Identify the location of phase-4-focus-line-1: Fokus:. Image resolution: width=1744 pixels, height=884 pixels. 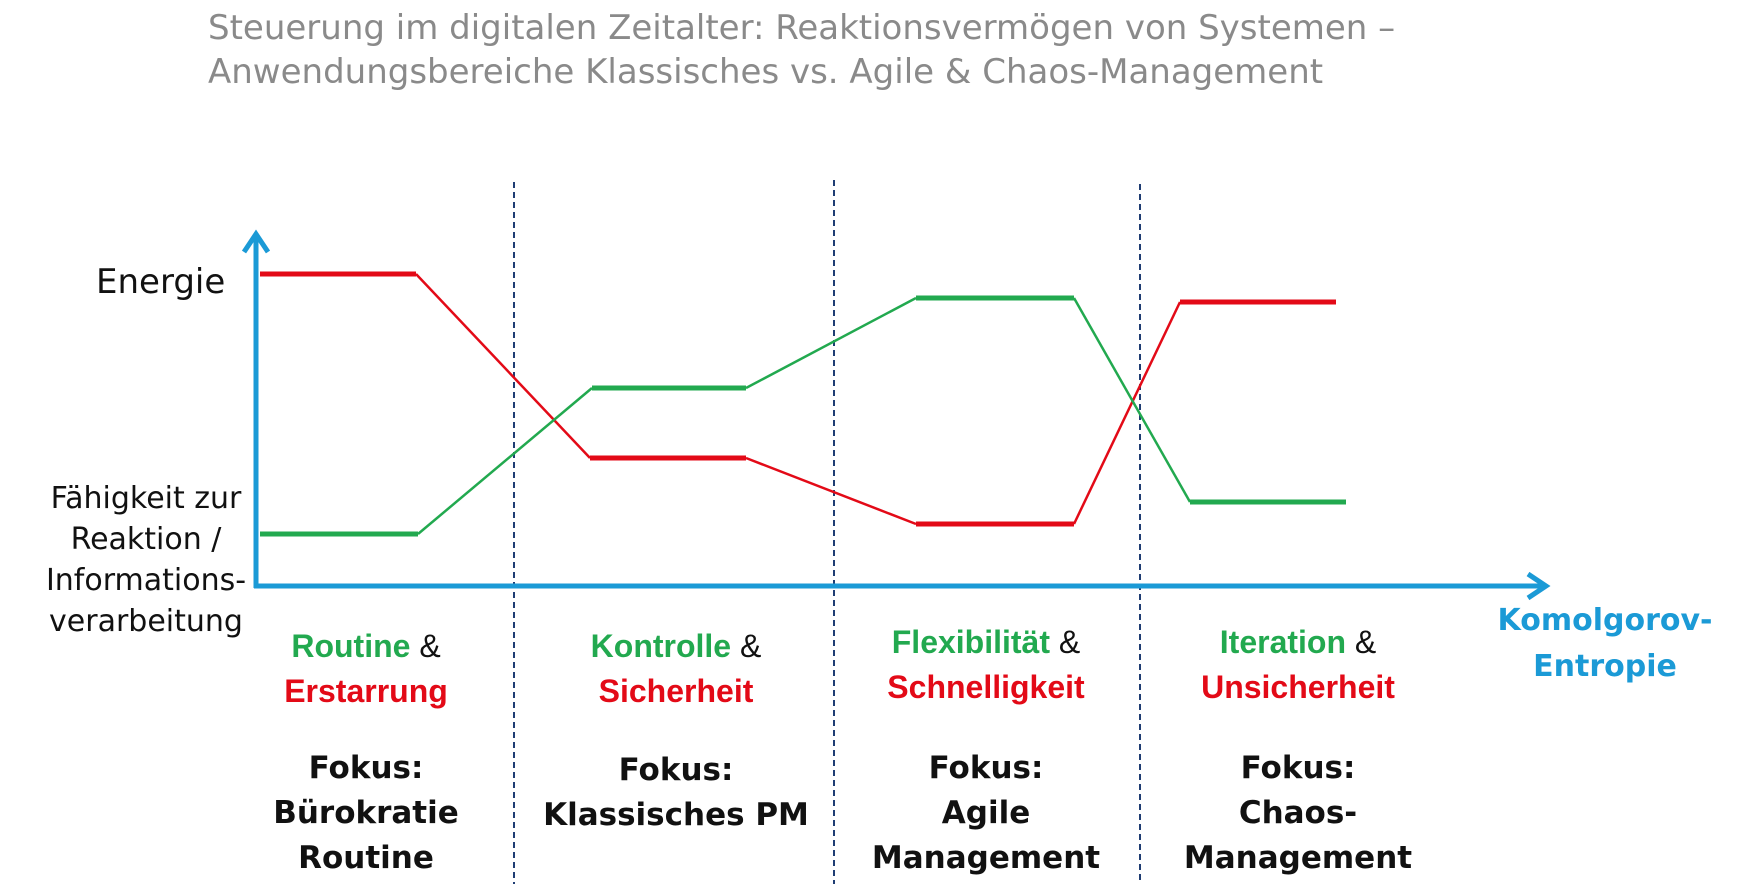
(1298, 768).